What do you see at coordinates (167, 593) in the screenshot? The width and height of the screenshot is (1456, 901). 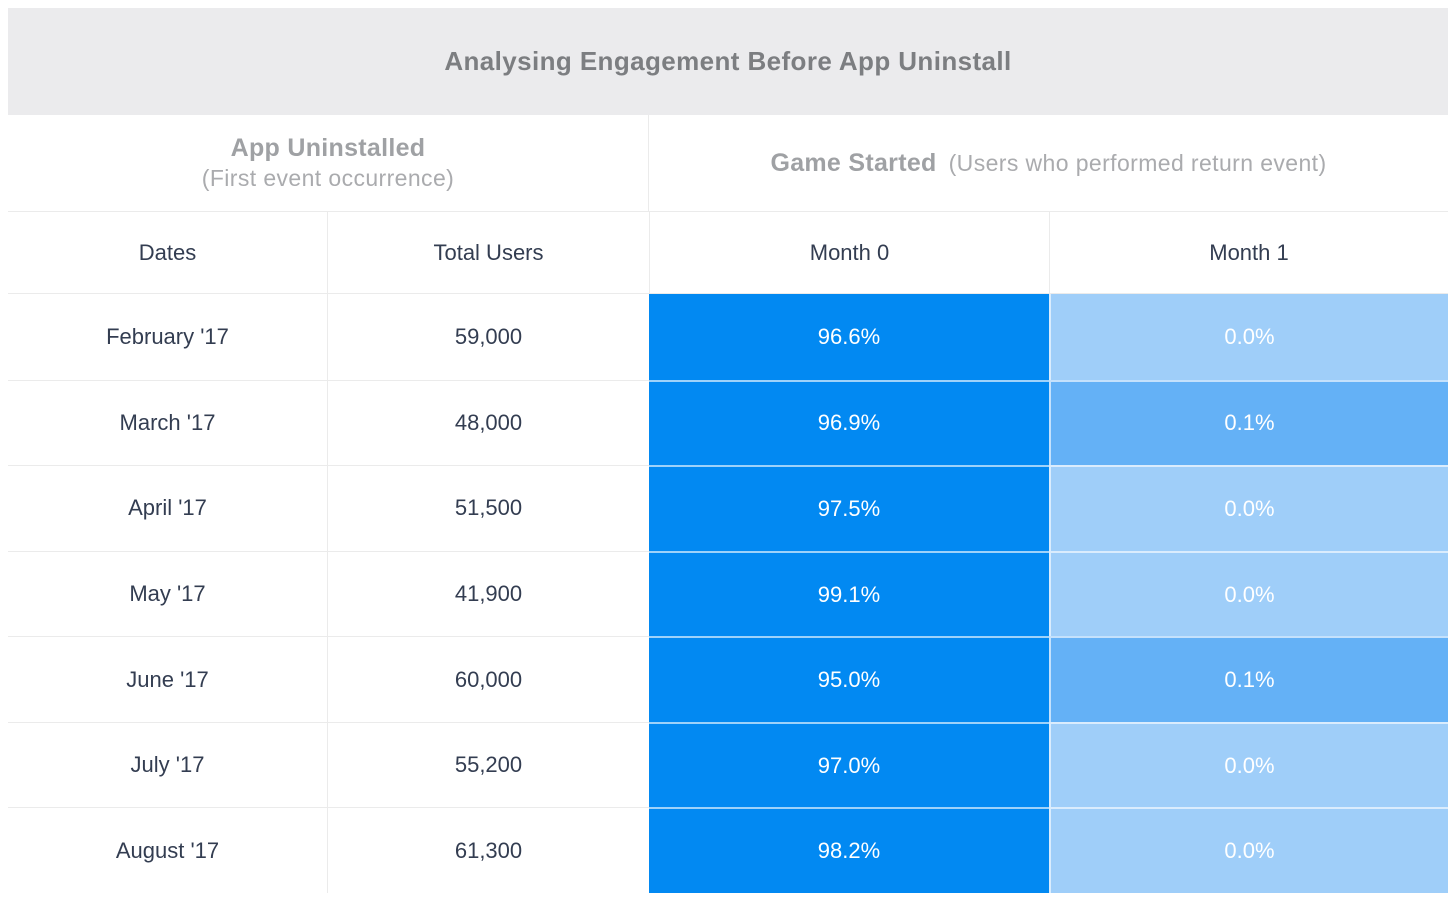 I see `date-cell: May '17` at bounding box center [167, 593].